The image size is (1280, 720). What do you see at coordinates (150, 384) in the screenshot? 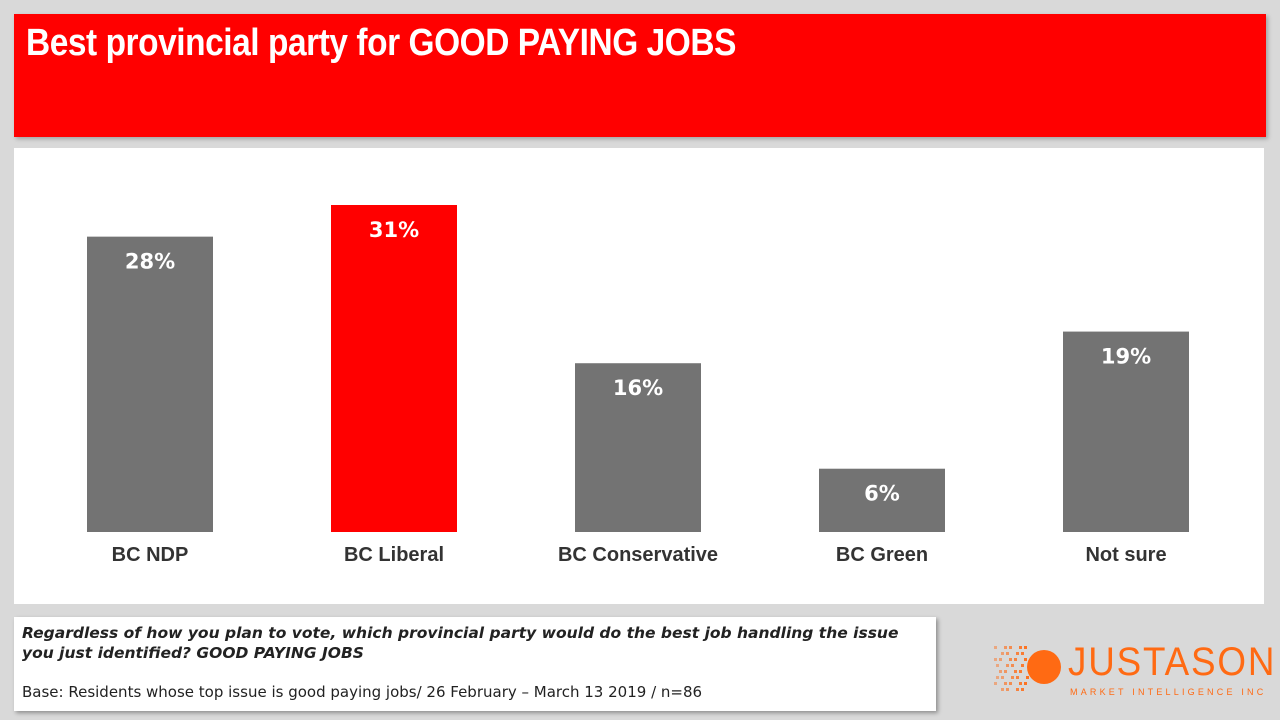
I see `bar-bc-ndp` at bounding box center [150, 384].